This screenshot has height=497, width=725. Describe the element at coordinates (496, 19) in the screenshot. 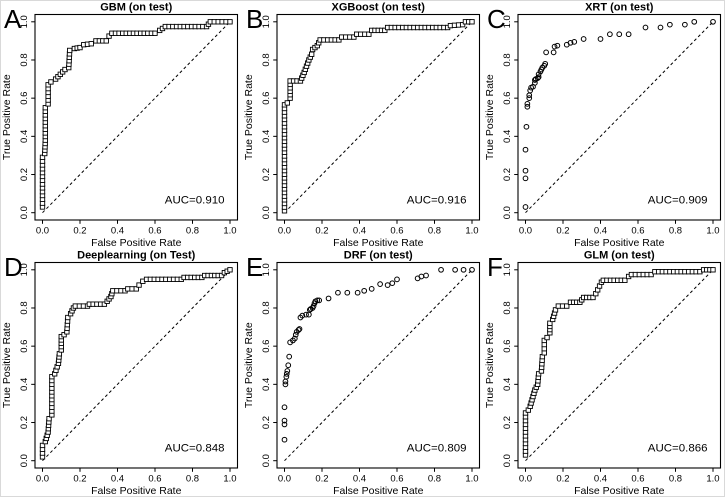

I see `panel-letter: C` at that location.